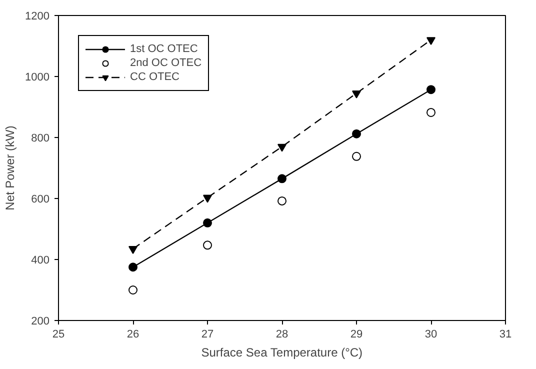 The width and height of the screenshot is (536, 369). What do you see at coordinates (166, 63) in the screenshot?
I see `legend-label: 2nd OC OTEC` at bounding box center [166, 63].